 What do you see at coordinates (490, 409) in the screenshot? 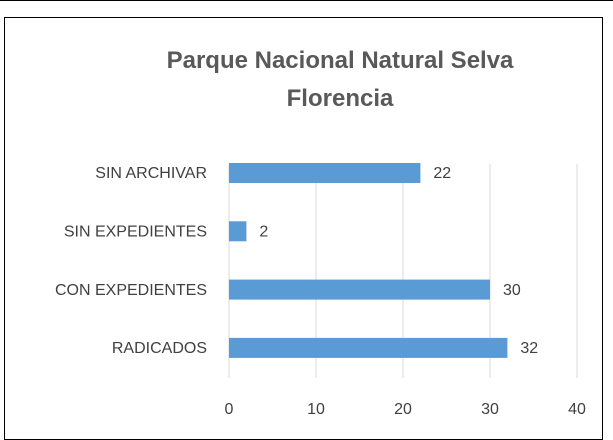
I see `x-tick-label: 30` at bounding box center [490, 409].